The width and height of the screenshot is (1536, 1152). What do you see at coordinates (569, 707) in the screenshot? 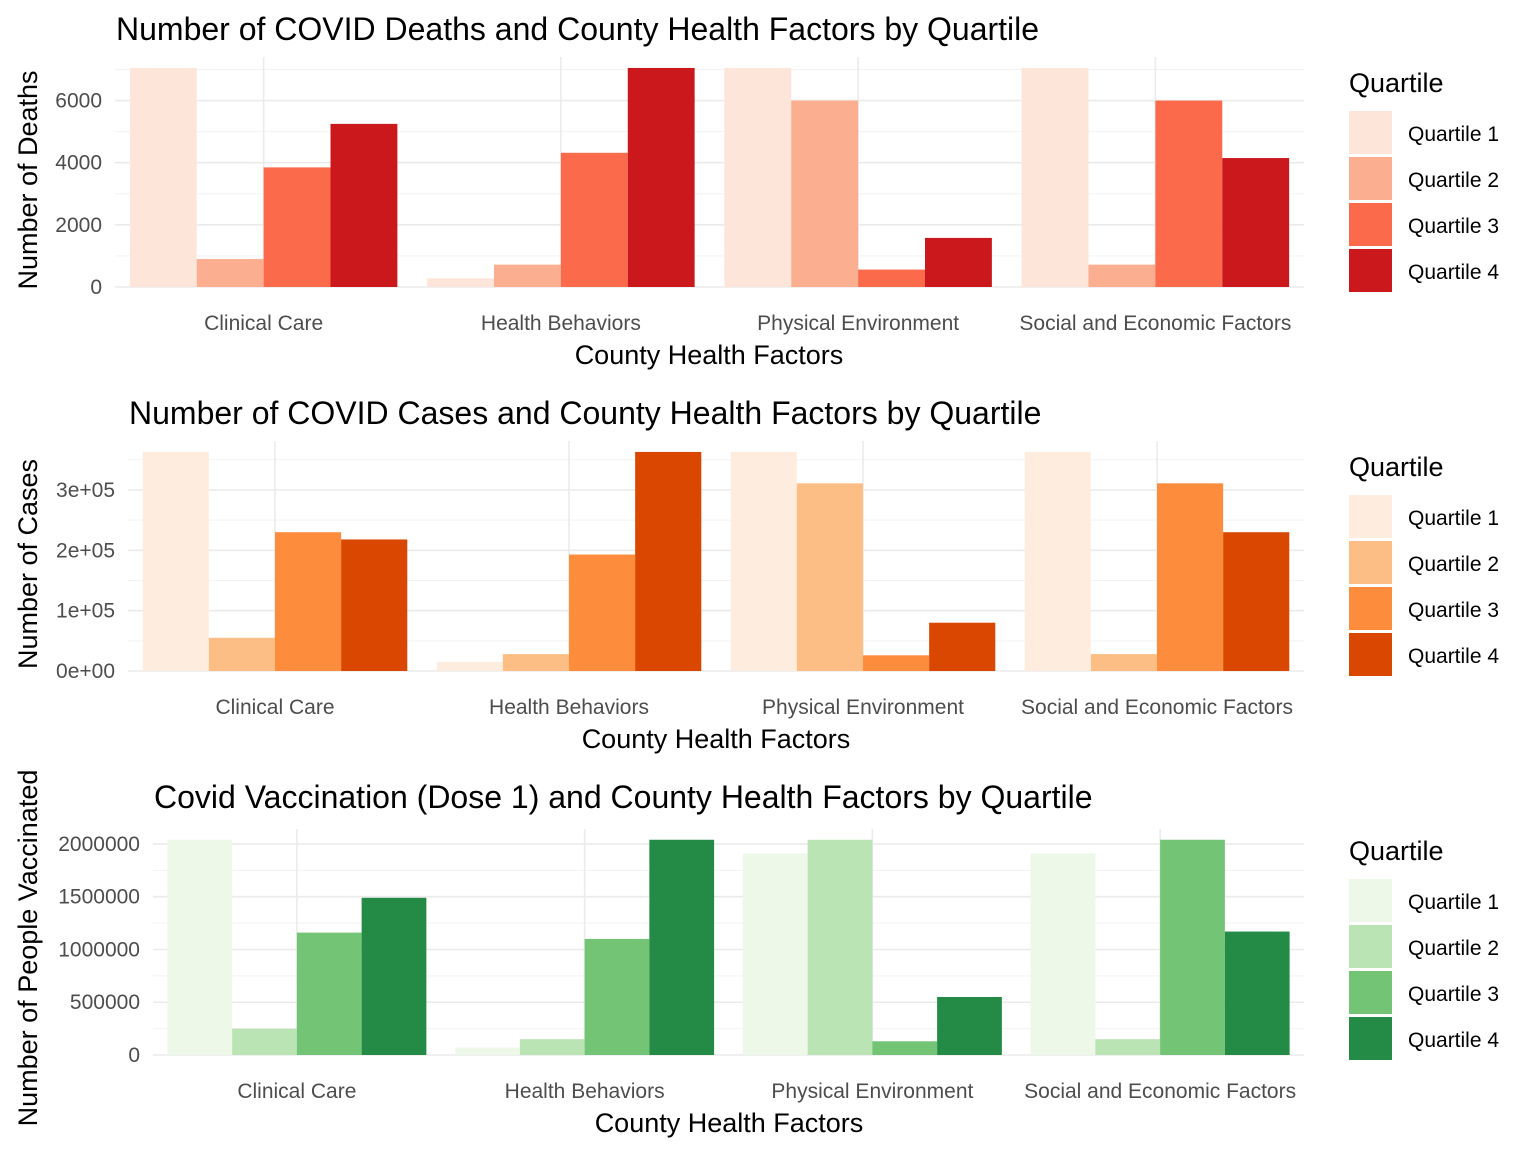
I see `cases-x-tick-label: Health Behaviors` at bounding box center [569, 707].